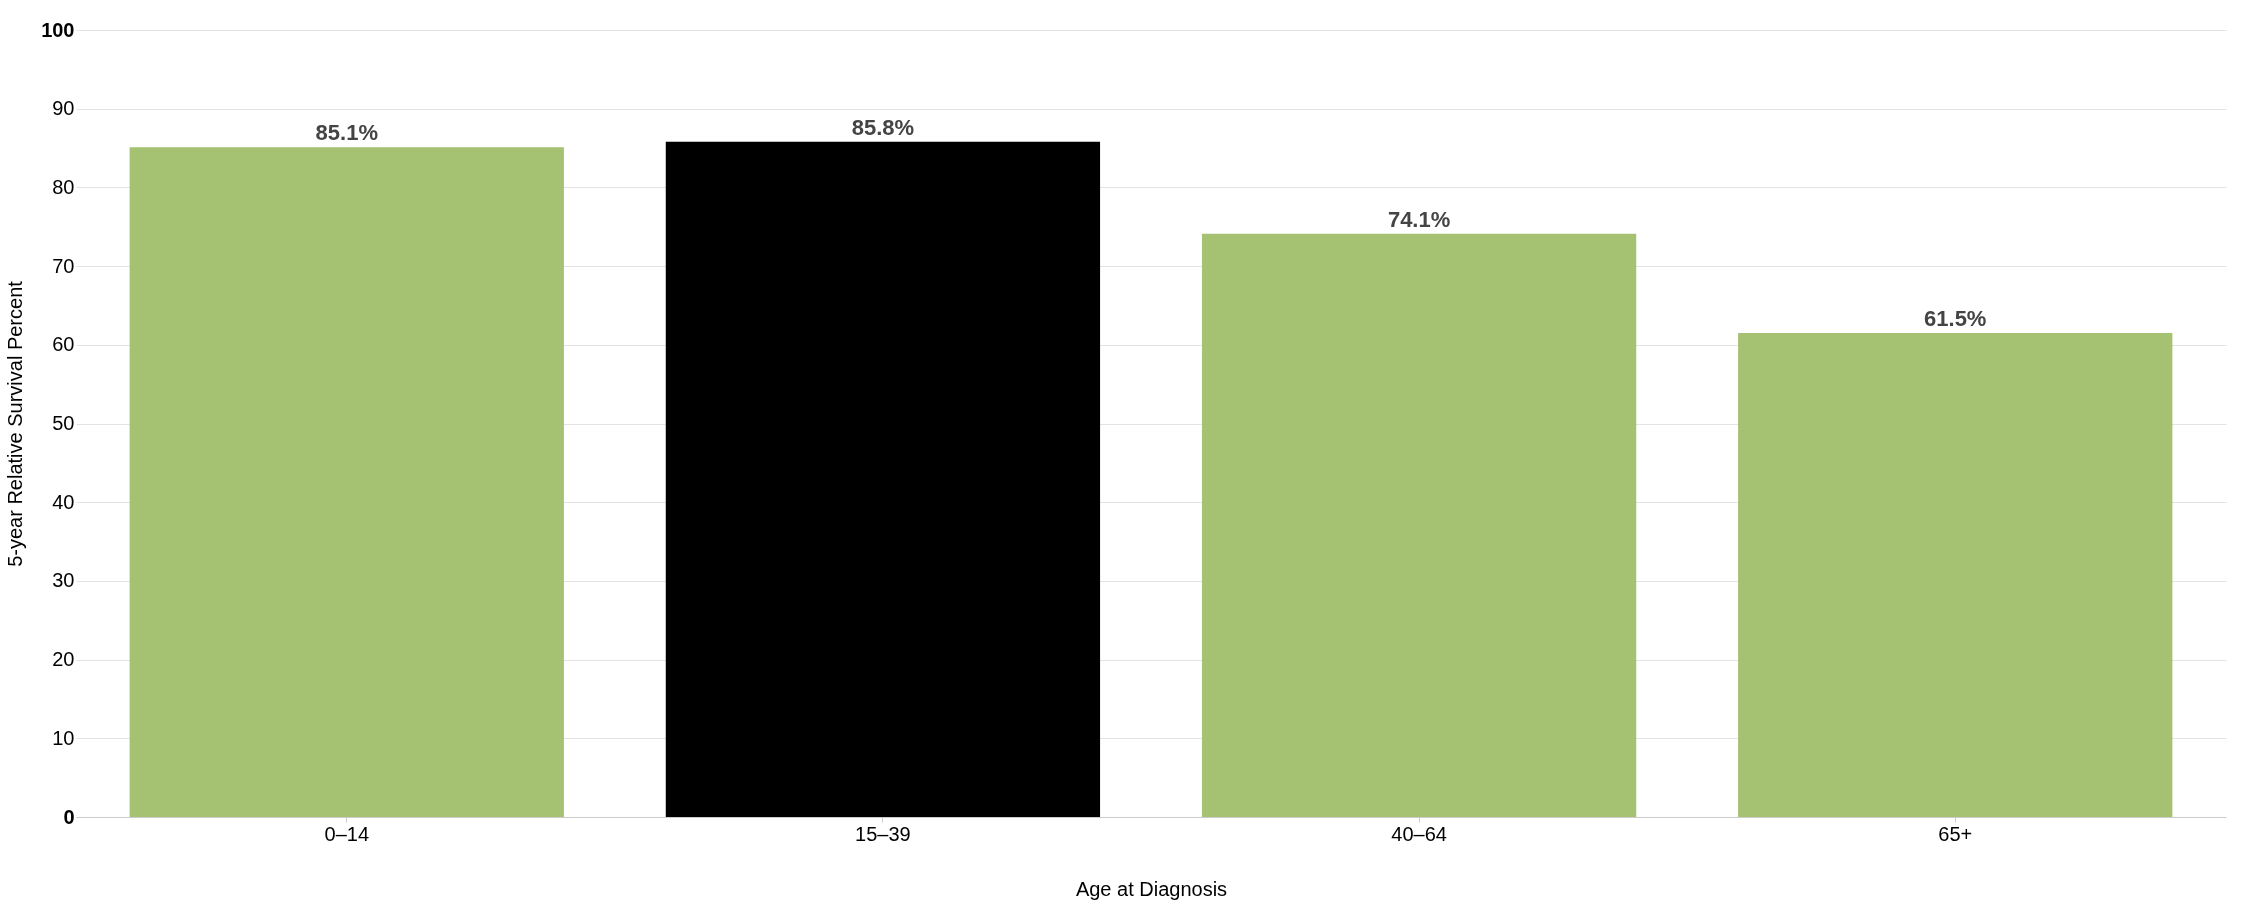 The width and height of the screenshot is (2251, 923). Describe the element at coordinates (1151, 888) in the screenshot. I see `x-axis-title: Age at Diagnosis` at that location.